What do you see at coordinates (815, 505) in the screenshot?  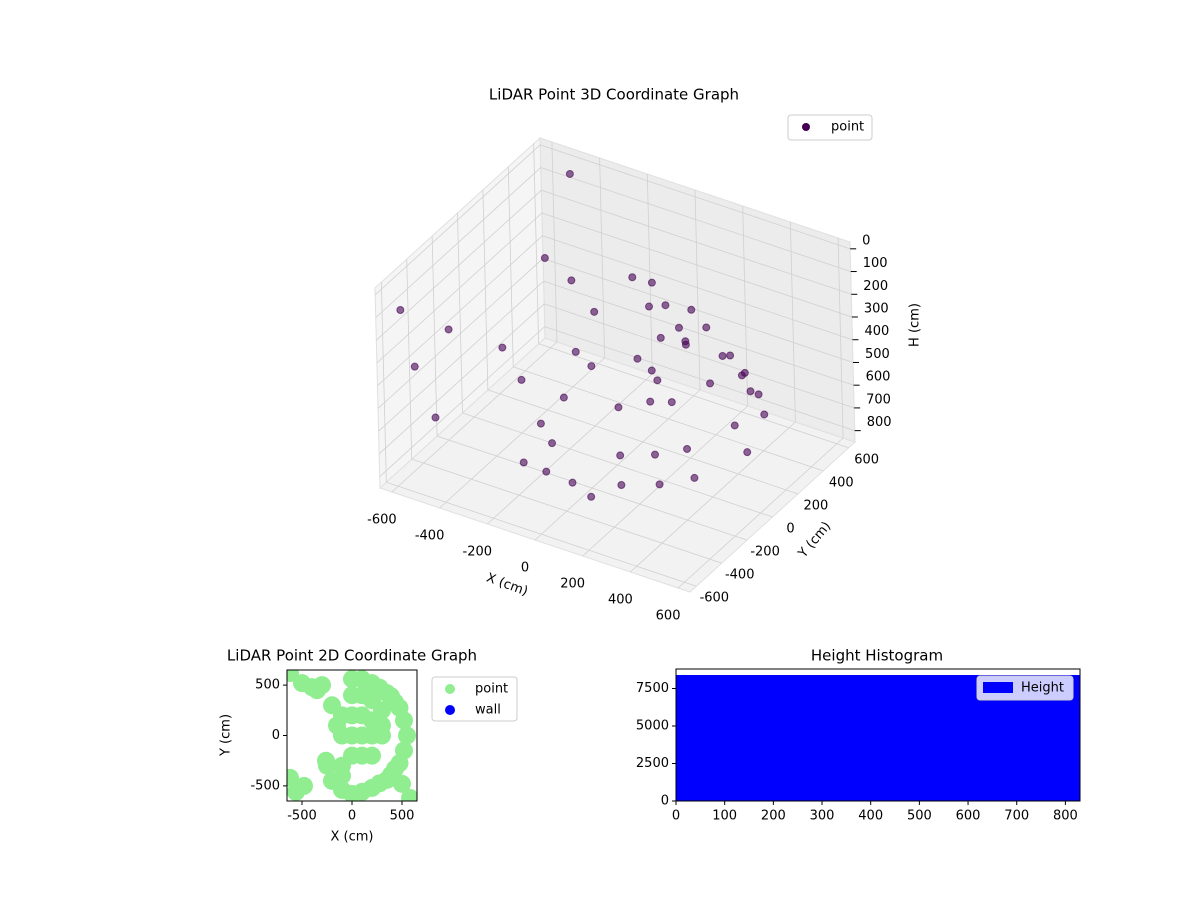 I see `y-tick-label: 200` at bounding box center [815, 505].